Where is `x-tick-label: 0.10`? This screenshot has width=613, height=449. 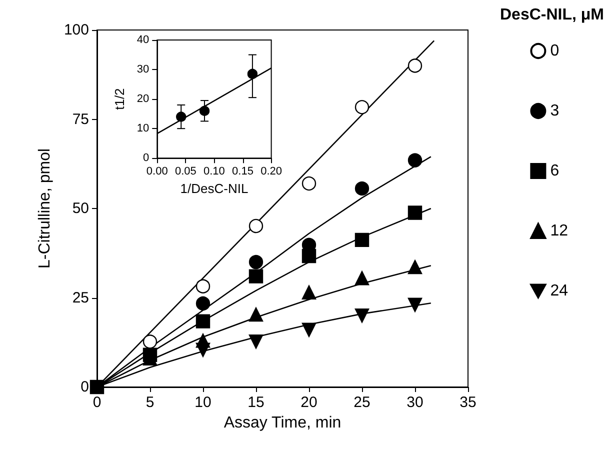
x-tick-label: 0.10 is located at coordinates (214, 172).